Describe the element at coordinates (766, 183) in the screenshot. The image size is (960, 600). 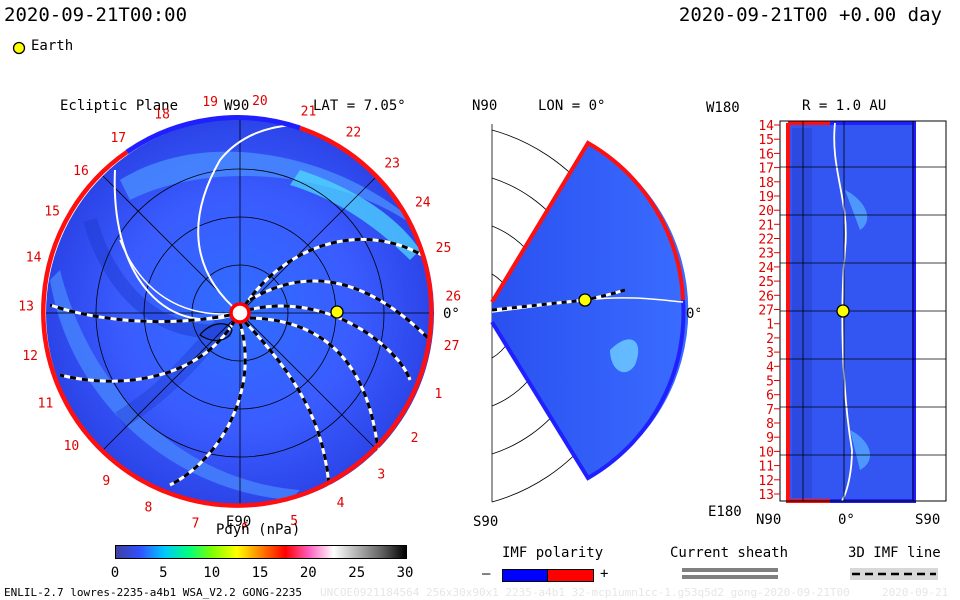
I see `radial-y-label: 18` at that location.